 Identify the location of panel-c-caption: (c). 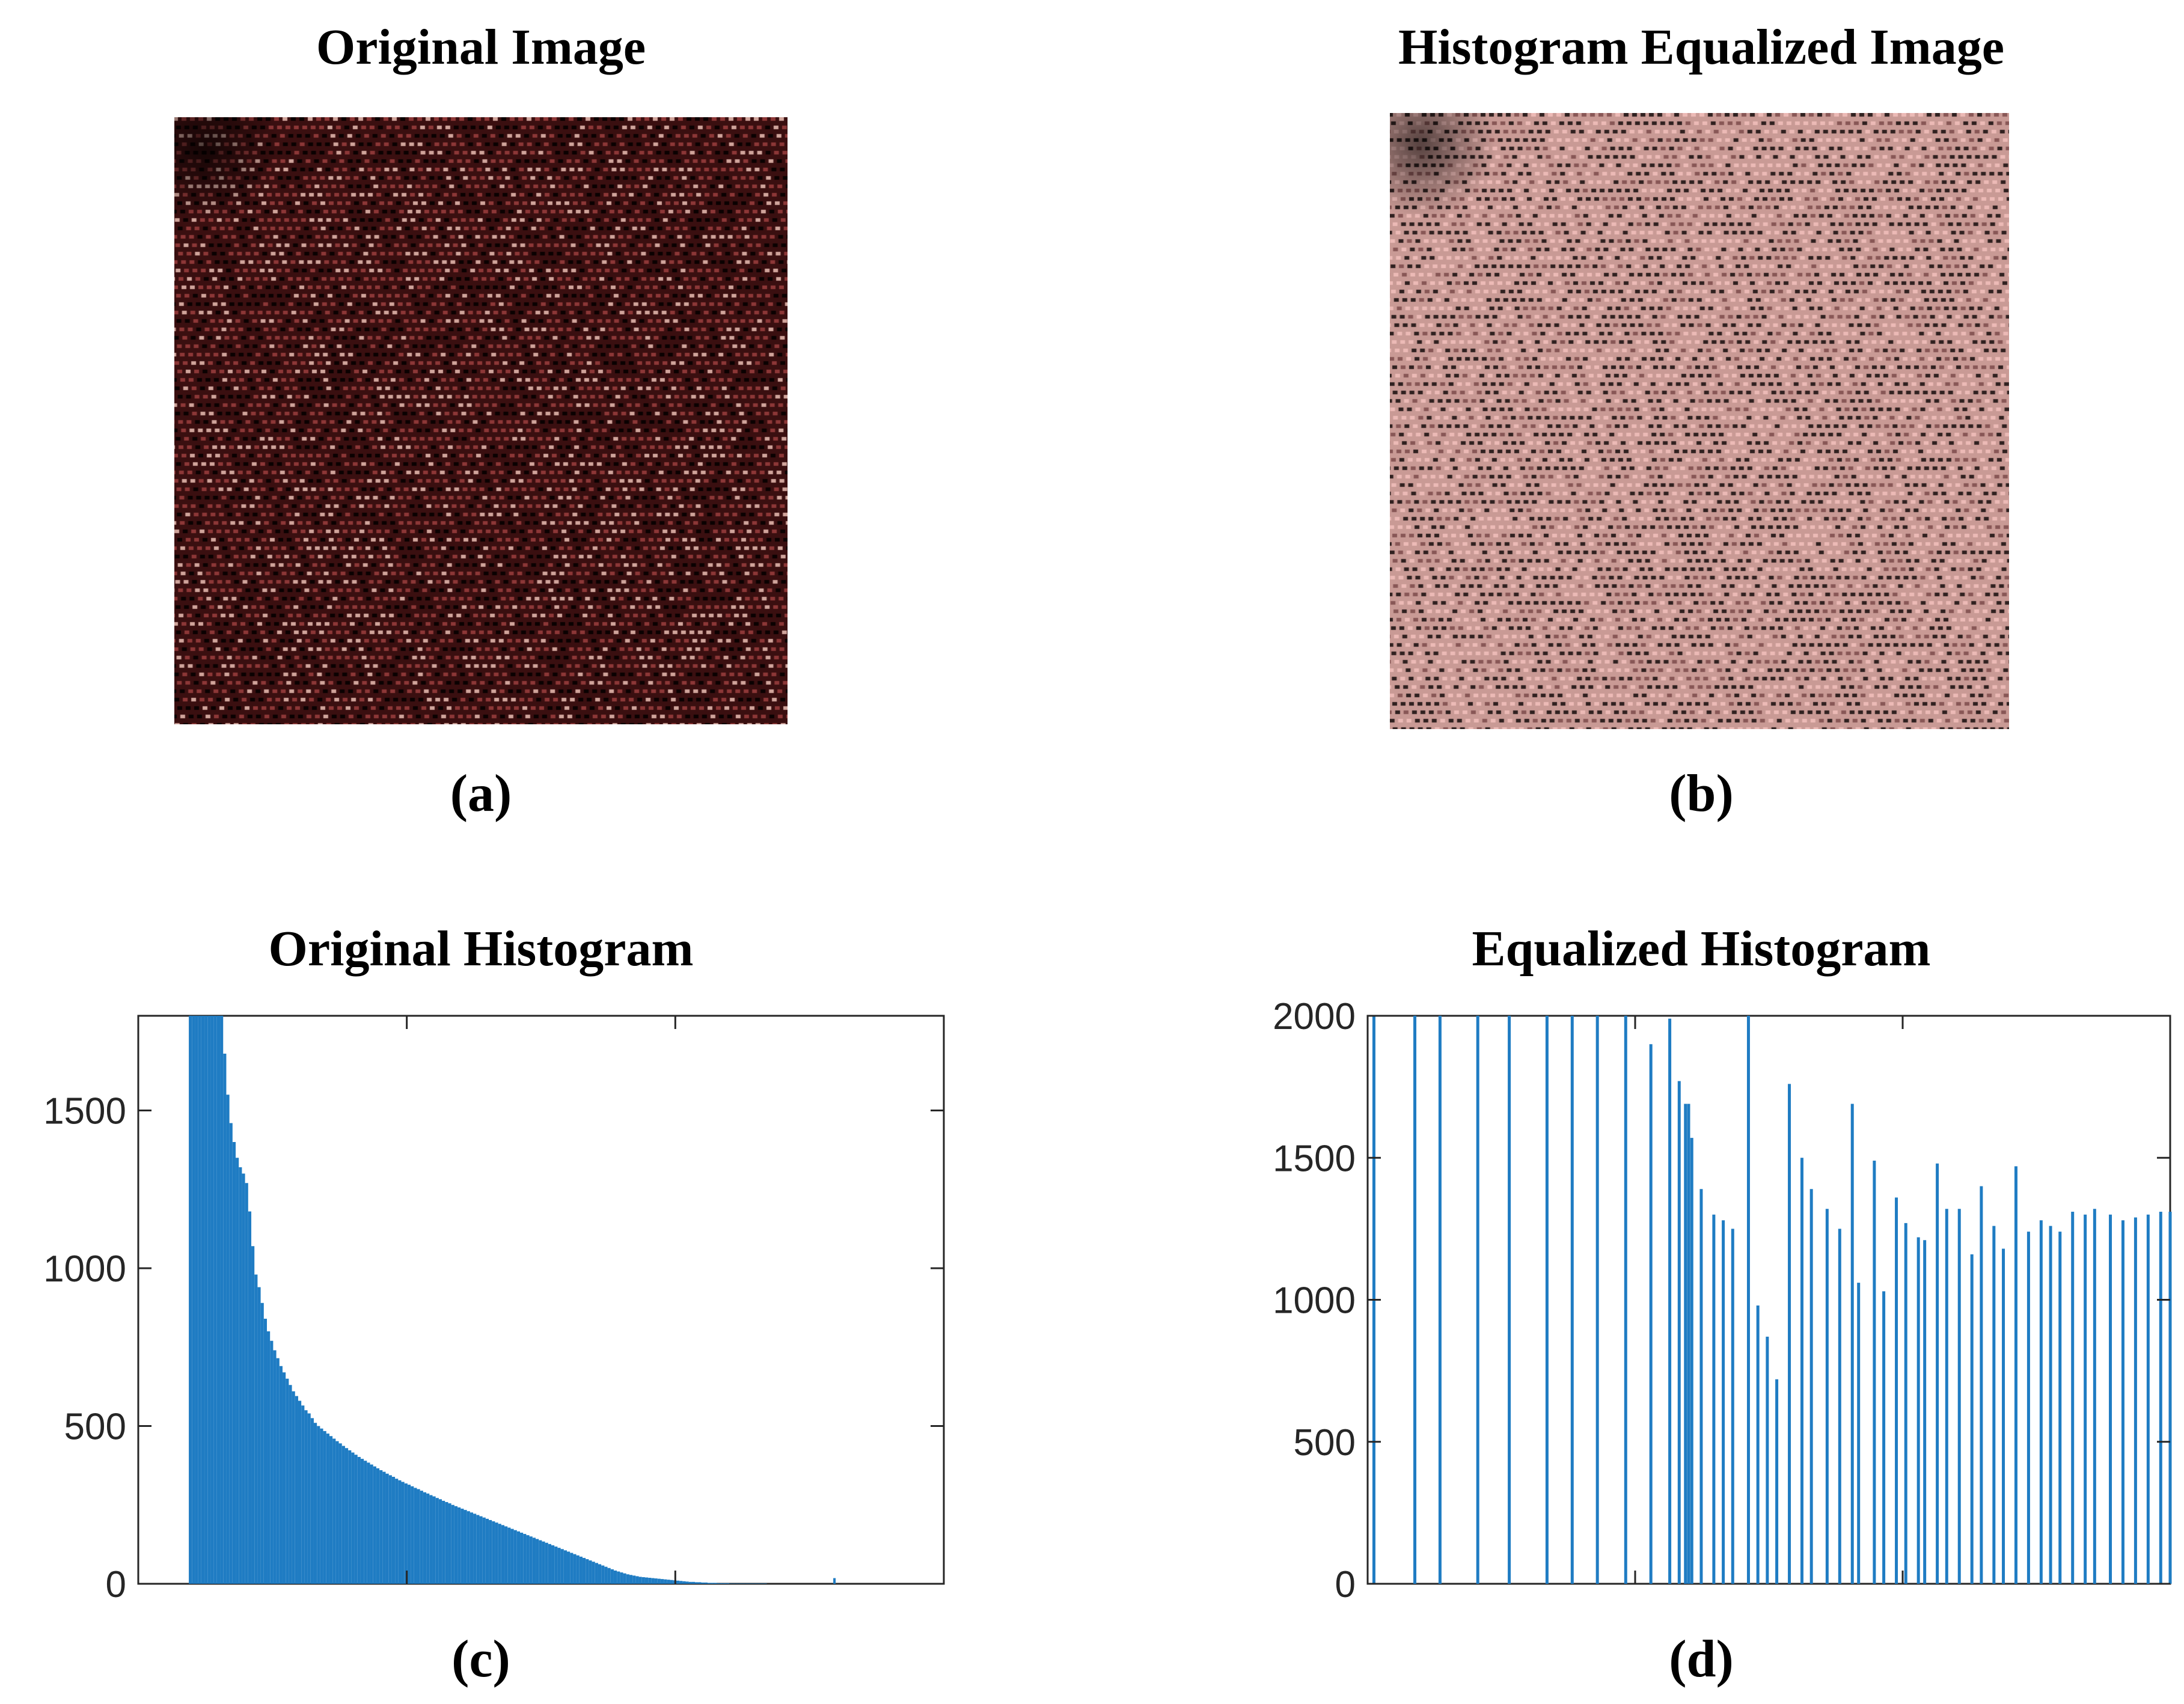
(481, 1659).